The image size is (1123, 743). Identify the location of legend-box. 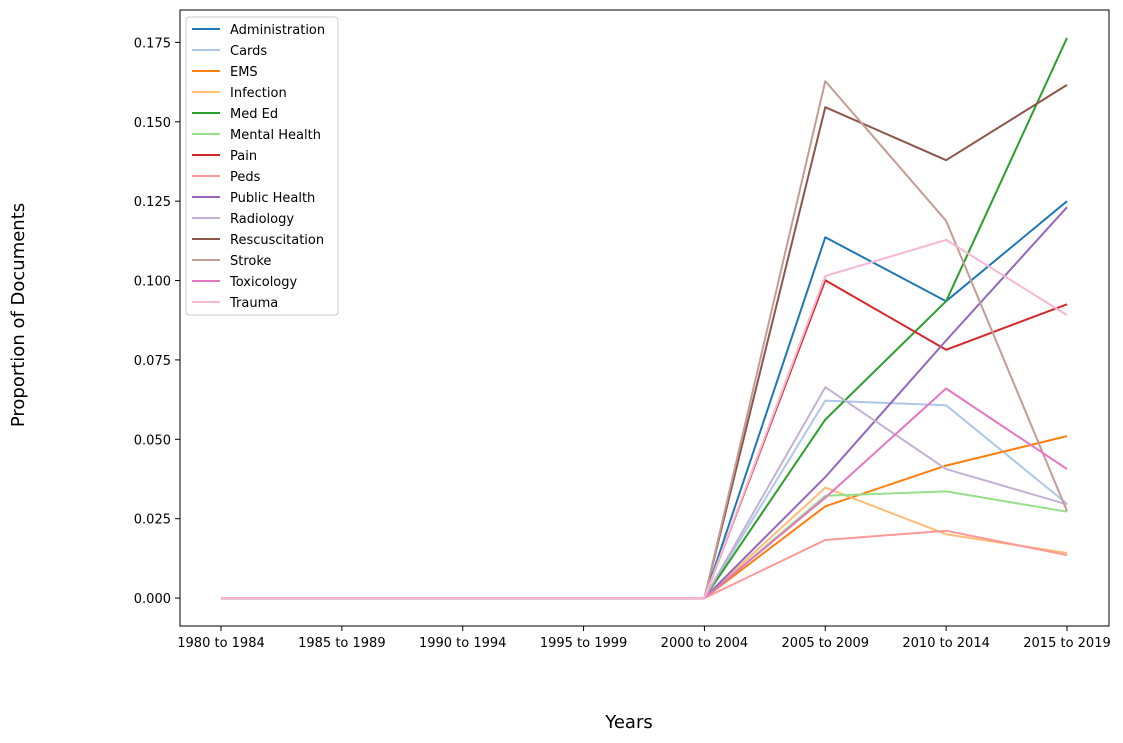
(262, 166).